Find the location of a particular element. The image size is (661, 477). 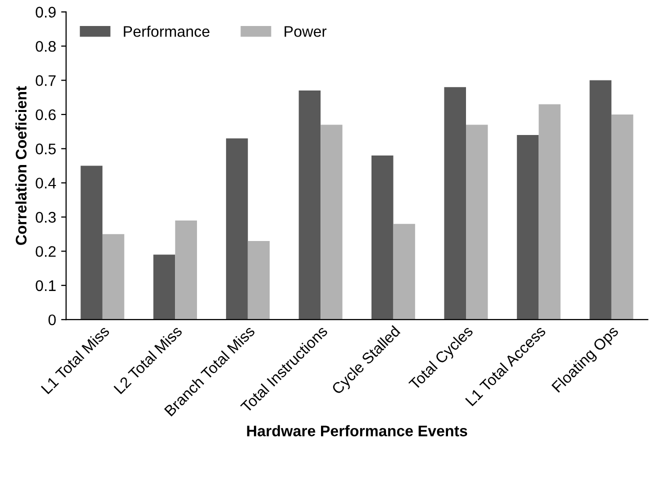

y-tick-label: 0.8 is located at coordinates (46, 46).